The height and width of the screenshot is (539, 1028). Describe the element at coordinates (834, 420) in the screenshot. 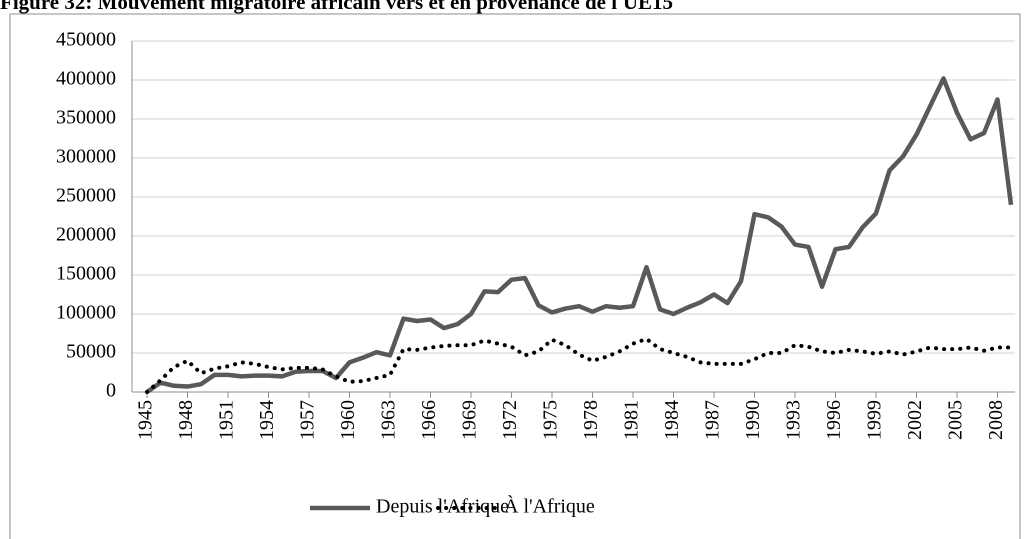

I see `x-tick-label: 1996` at that location.